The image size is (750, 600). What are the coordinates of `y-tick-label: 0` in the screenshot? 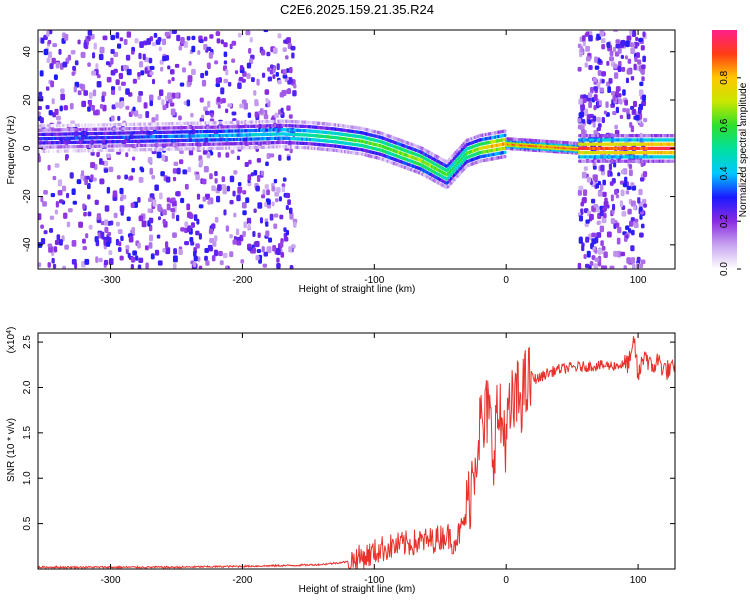 It's located at (27, 148).